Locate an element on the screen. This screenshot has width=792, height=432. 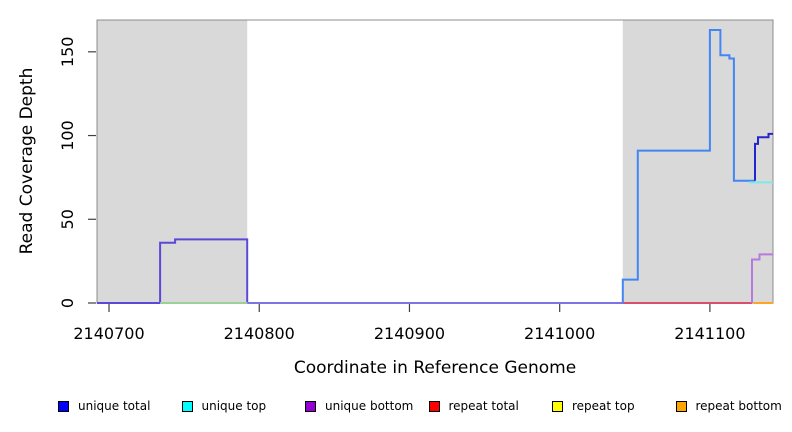
legend-item-repeat-total: repeat total is located at coordinates (490, 406).